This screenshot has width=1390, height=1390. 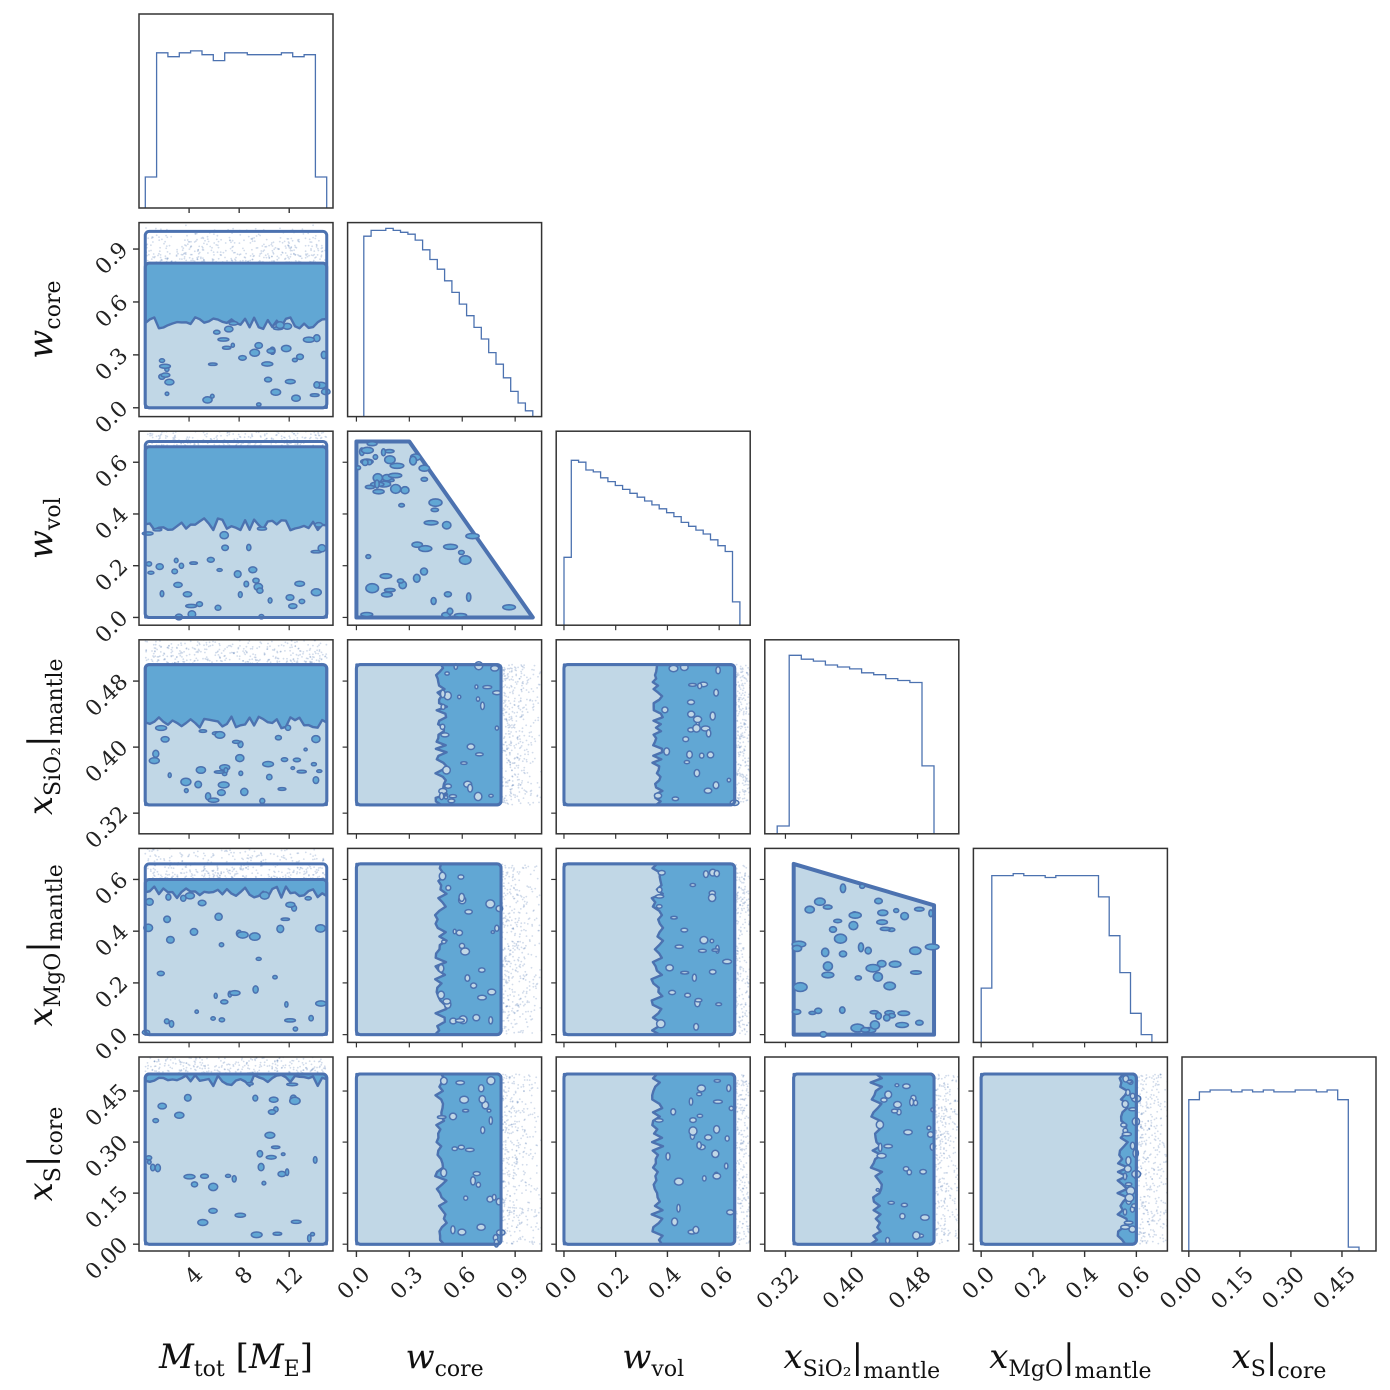 What do you see at coordinates (236, 1159) in the screenshot?
I see `density-outline` at bounding box center [236, 1159].